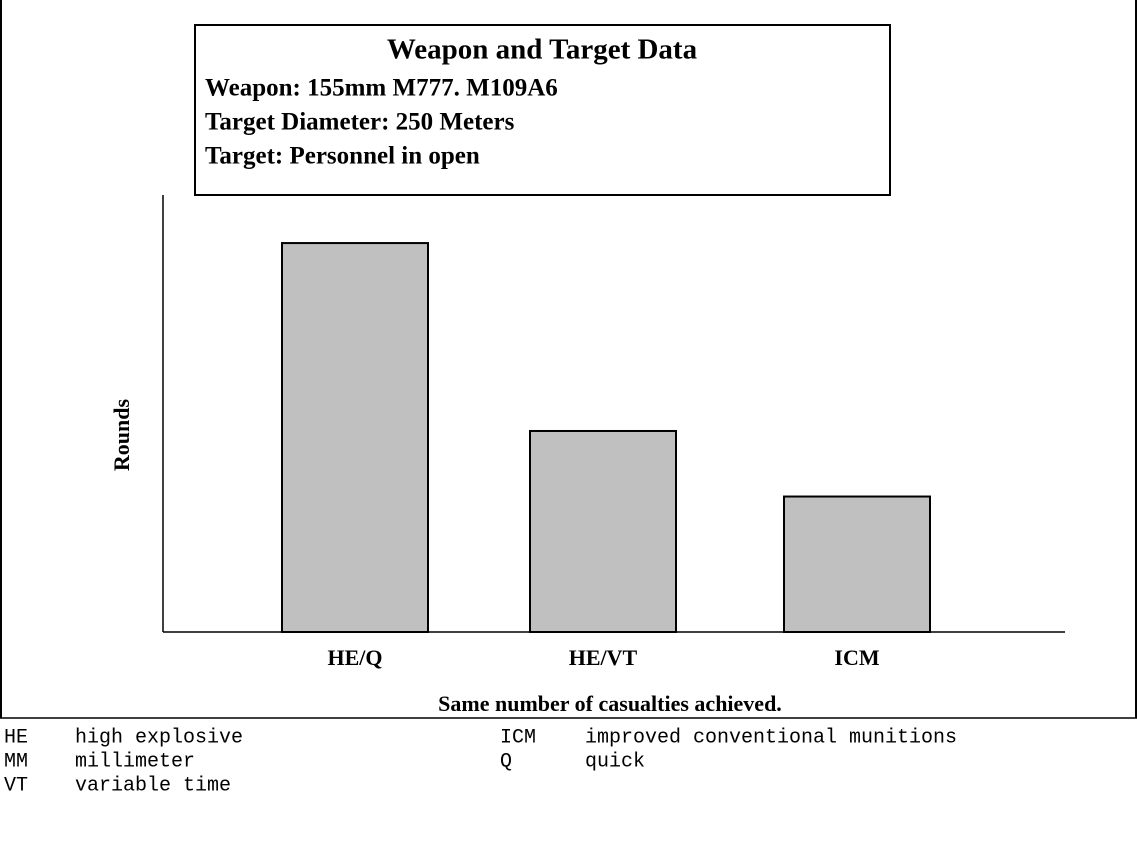 The width and height of the screenshot is (1137, 841). What do you see at coordinates (159, 737) in the screenshot?
I see `glossary-definition: high explosive` at bounding box center [159, 737].